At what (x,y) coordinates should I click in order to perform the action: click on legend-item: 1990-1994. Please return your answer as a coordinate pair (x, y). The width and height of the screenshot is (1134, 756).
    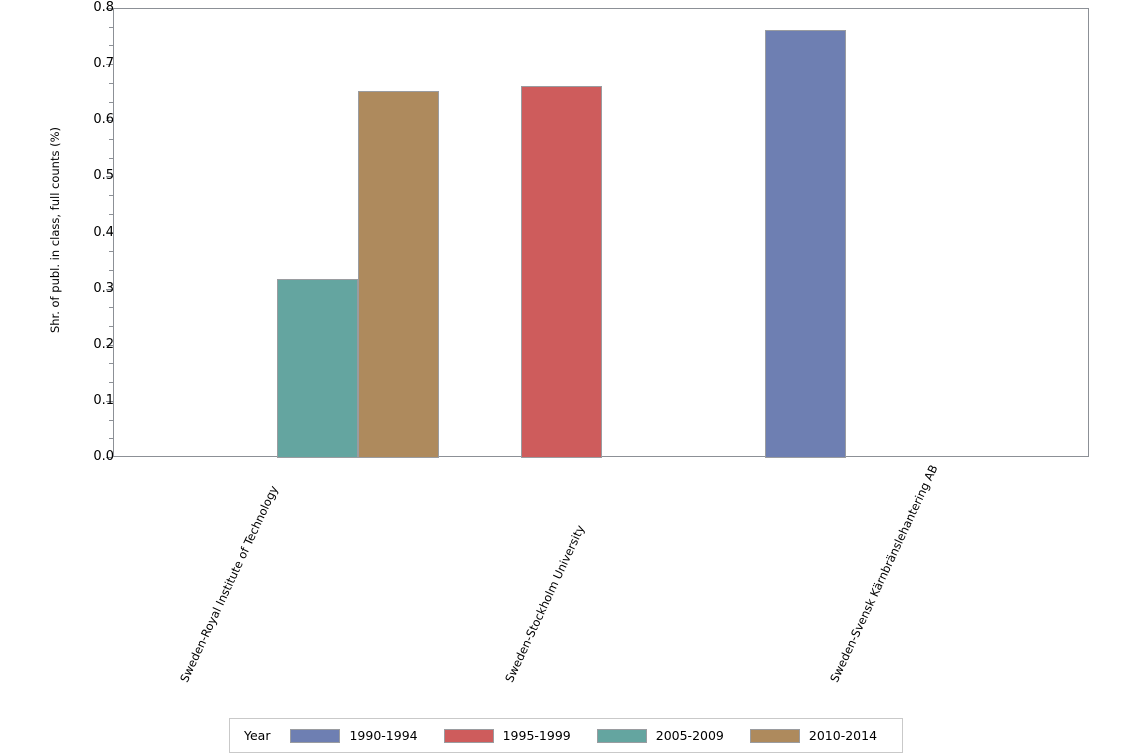
    Looking at the image, I should click on (354, 735).